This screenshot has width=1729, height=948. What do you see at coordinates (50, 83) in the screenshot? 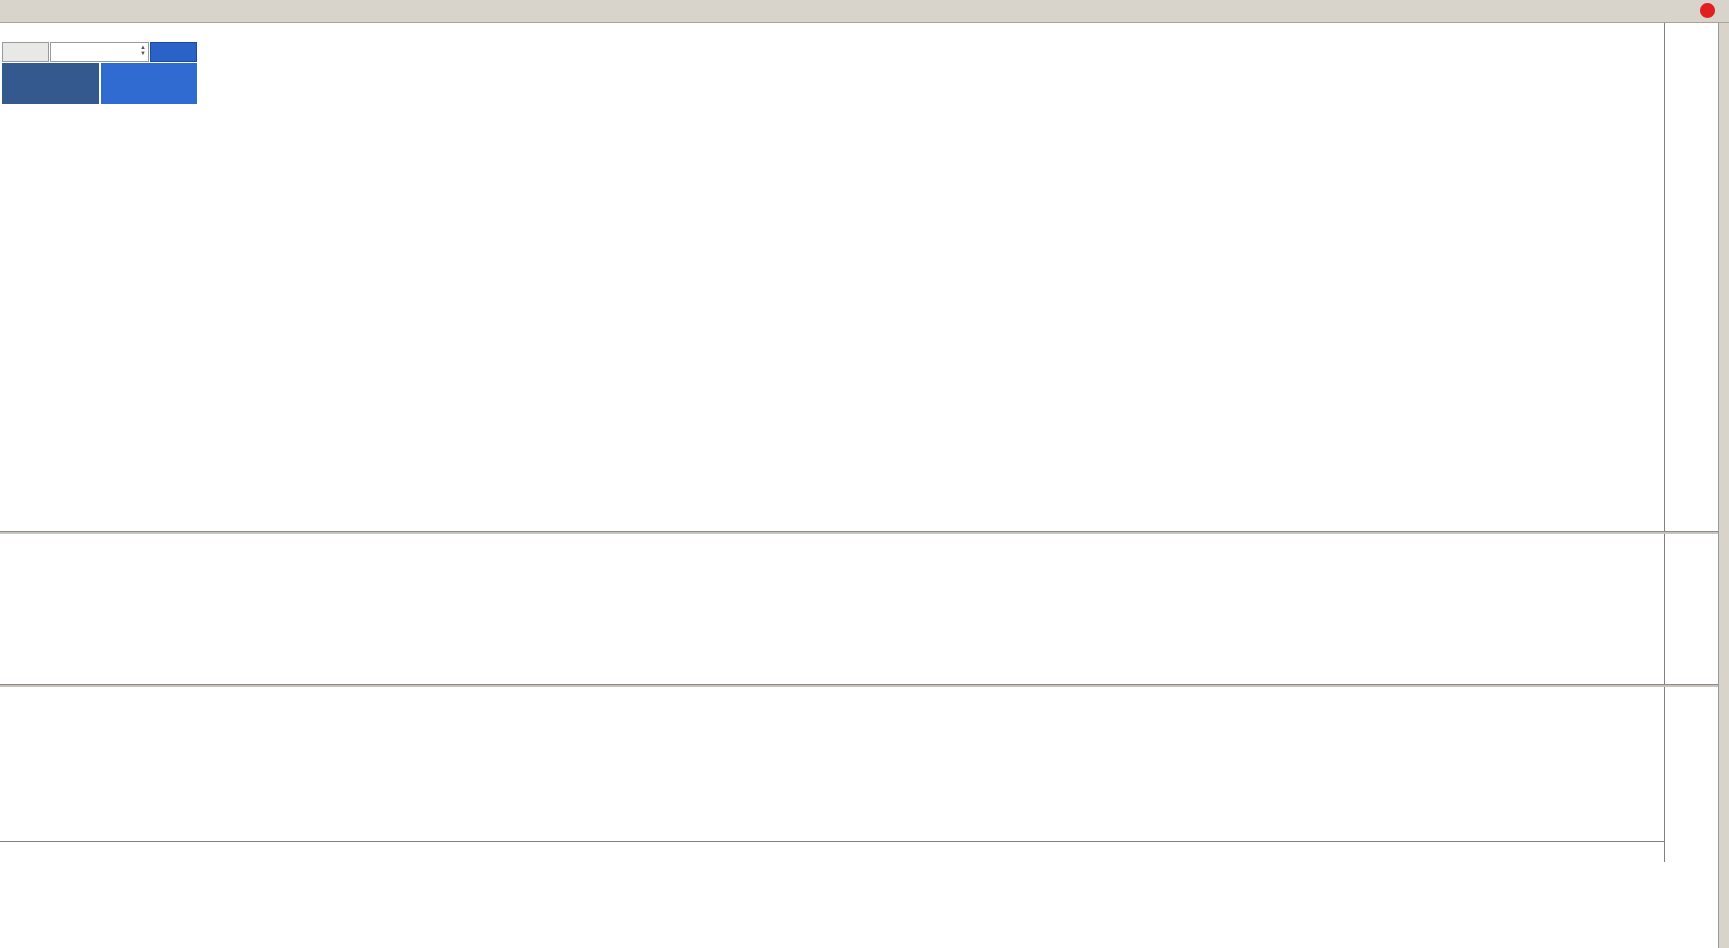
I see `sell-price-button` at bounding box center [50, 83].